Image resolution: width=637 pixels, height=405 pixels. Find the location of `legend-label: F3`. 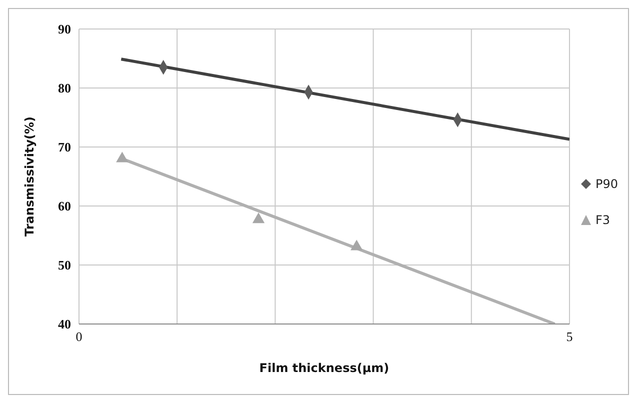

legend-label: F3 is located at coordinates (602, 219).